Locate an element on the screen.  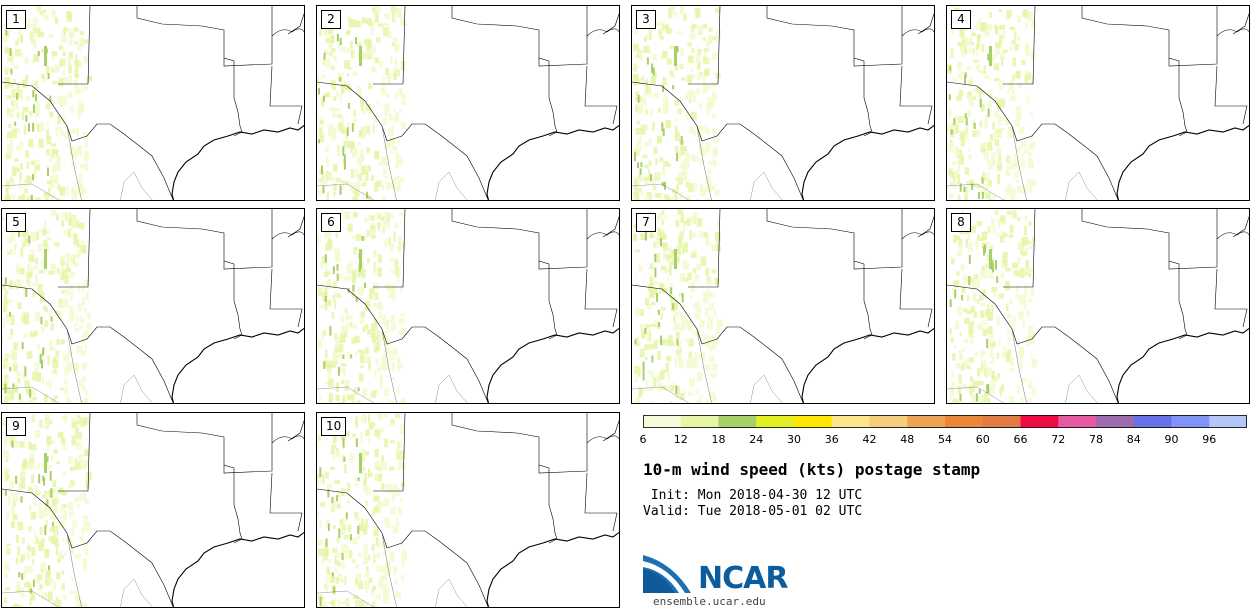
colorbar-tick-label: 96 is located at coordinates (1209, 439).